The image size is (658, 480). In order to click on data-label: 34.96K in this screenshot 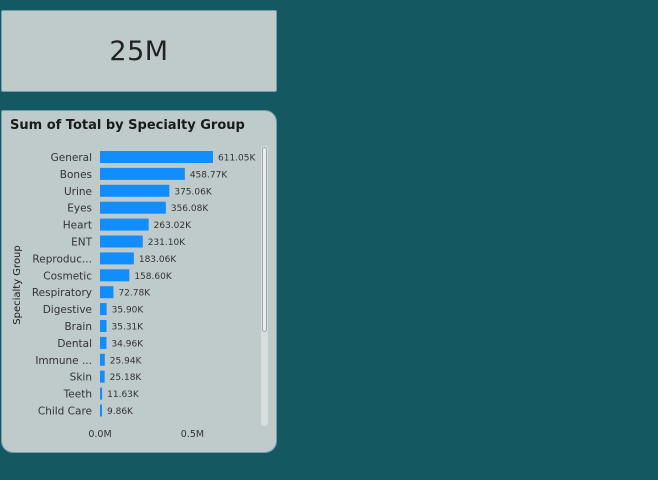, I will do `click(127, 344)`.